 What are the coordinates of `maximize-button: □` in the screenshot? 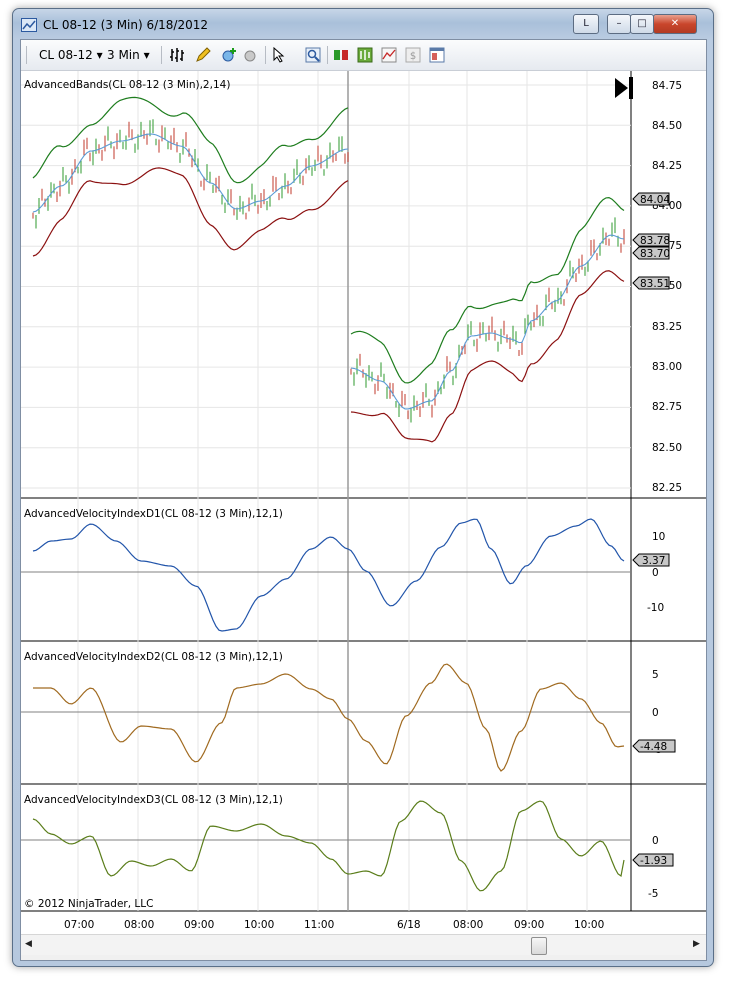 It's located at (642, 24).